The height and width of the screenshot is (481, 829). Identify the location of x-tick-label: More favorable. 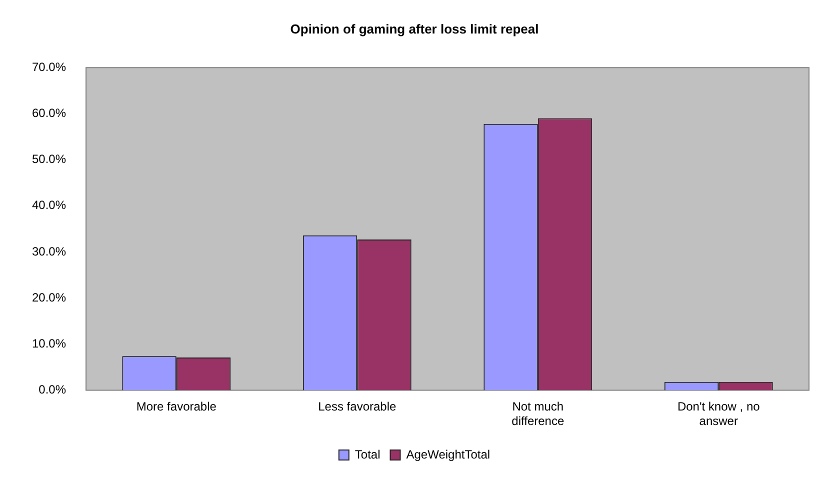
(176, 407).